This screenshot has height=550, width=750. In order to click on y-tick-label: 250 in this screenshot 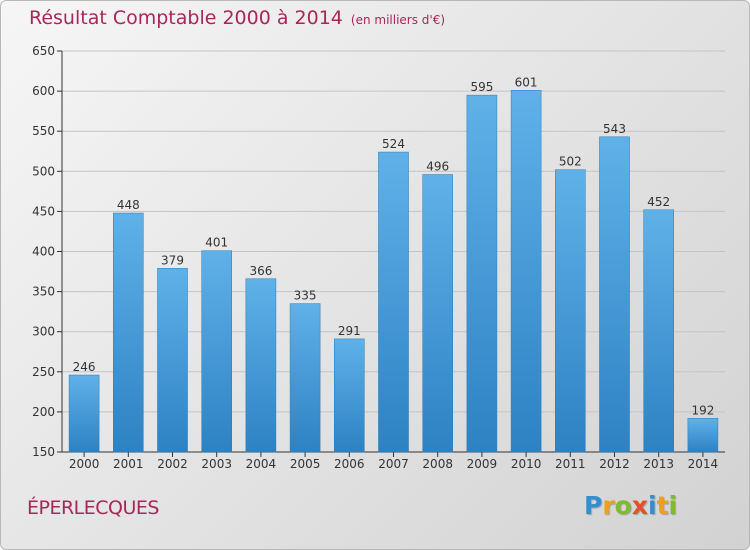, I will do `click(43, 372)`.